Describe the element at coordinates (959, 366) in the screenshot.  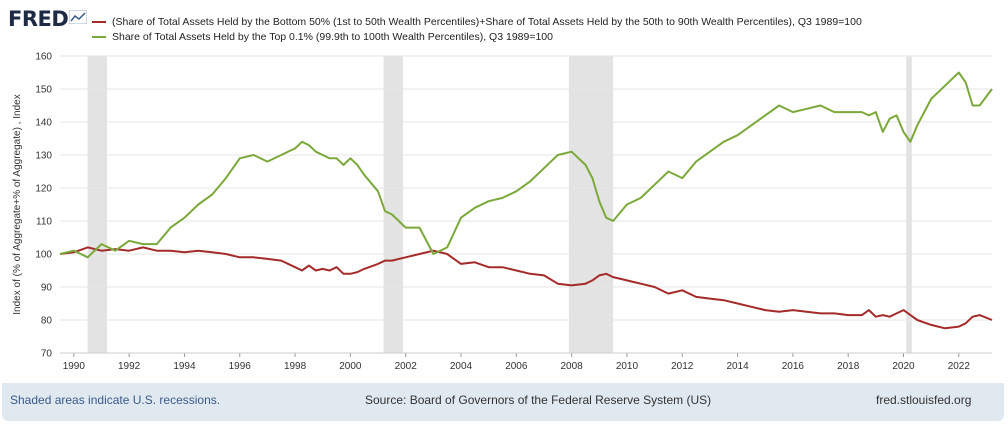
I see `x-tick-label: 2022` at that location.